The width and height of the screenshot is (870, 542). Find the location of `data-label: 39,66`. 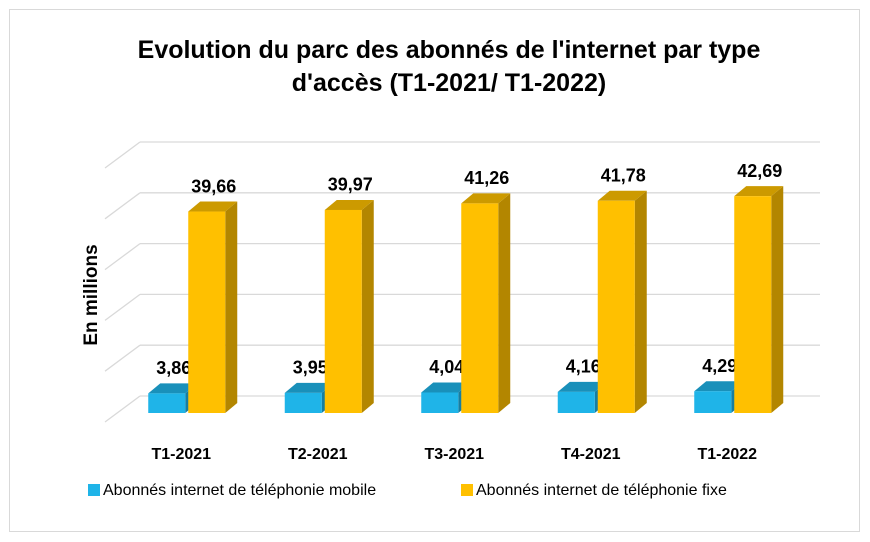

data-label: 39,66 is located at coordinates (213, 186).